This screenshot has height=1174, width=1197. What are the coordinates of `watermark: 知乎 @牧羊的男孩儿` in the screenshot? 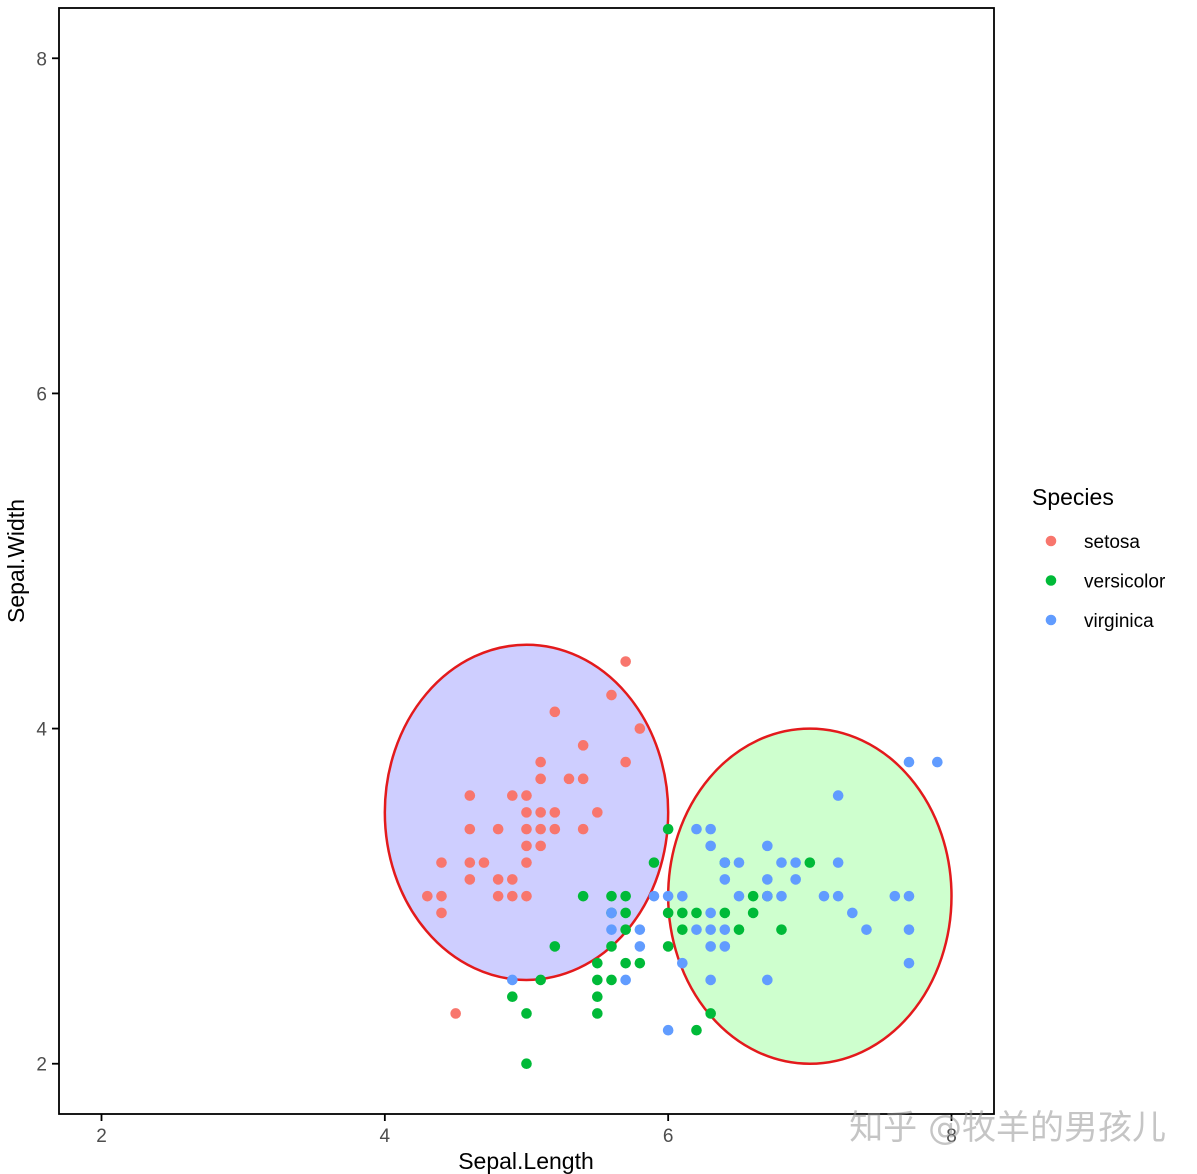 It's located at (1007, 1128).